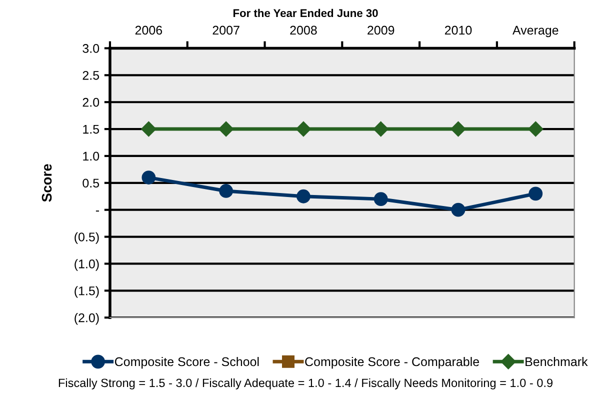 This screenshot has height=402, width=611. What do you see at coordinates (186, 362) in the screenshot?
I see `legend-label: Composite Score - School` at bounding box center [186, 362].